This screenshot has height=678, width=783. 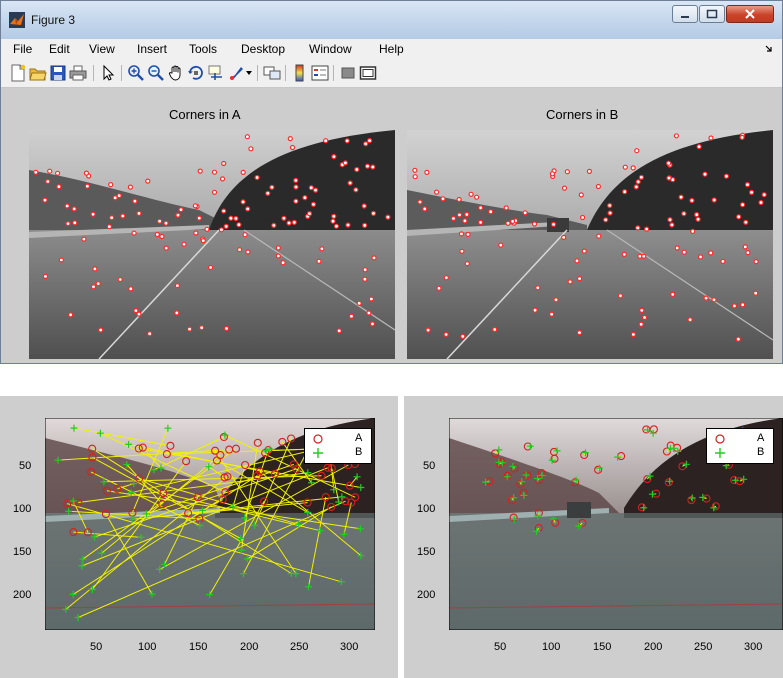 What do you see at coordinates (685, 14) in the screenshot?
I see `minimize-button` at bounding box center [685, 14].